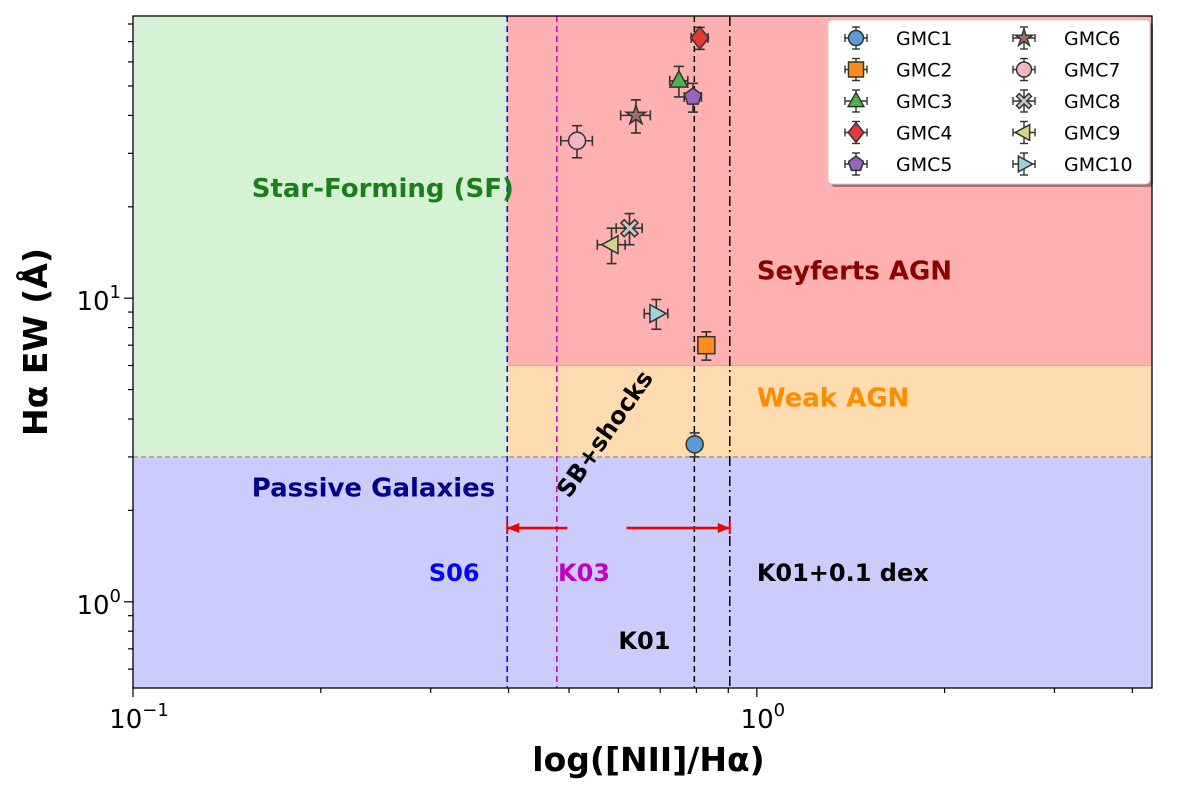 The width and height of the screenshot is (1196, 798). I want to click on x-tick-label: 10⁻¹, so click(139, 717).